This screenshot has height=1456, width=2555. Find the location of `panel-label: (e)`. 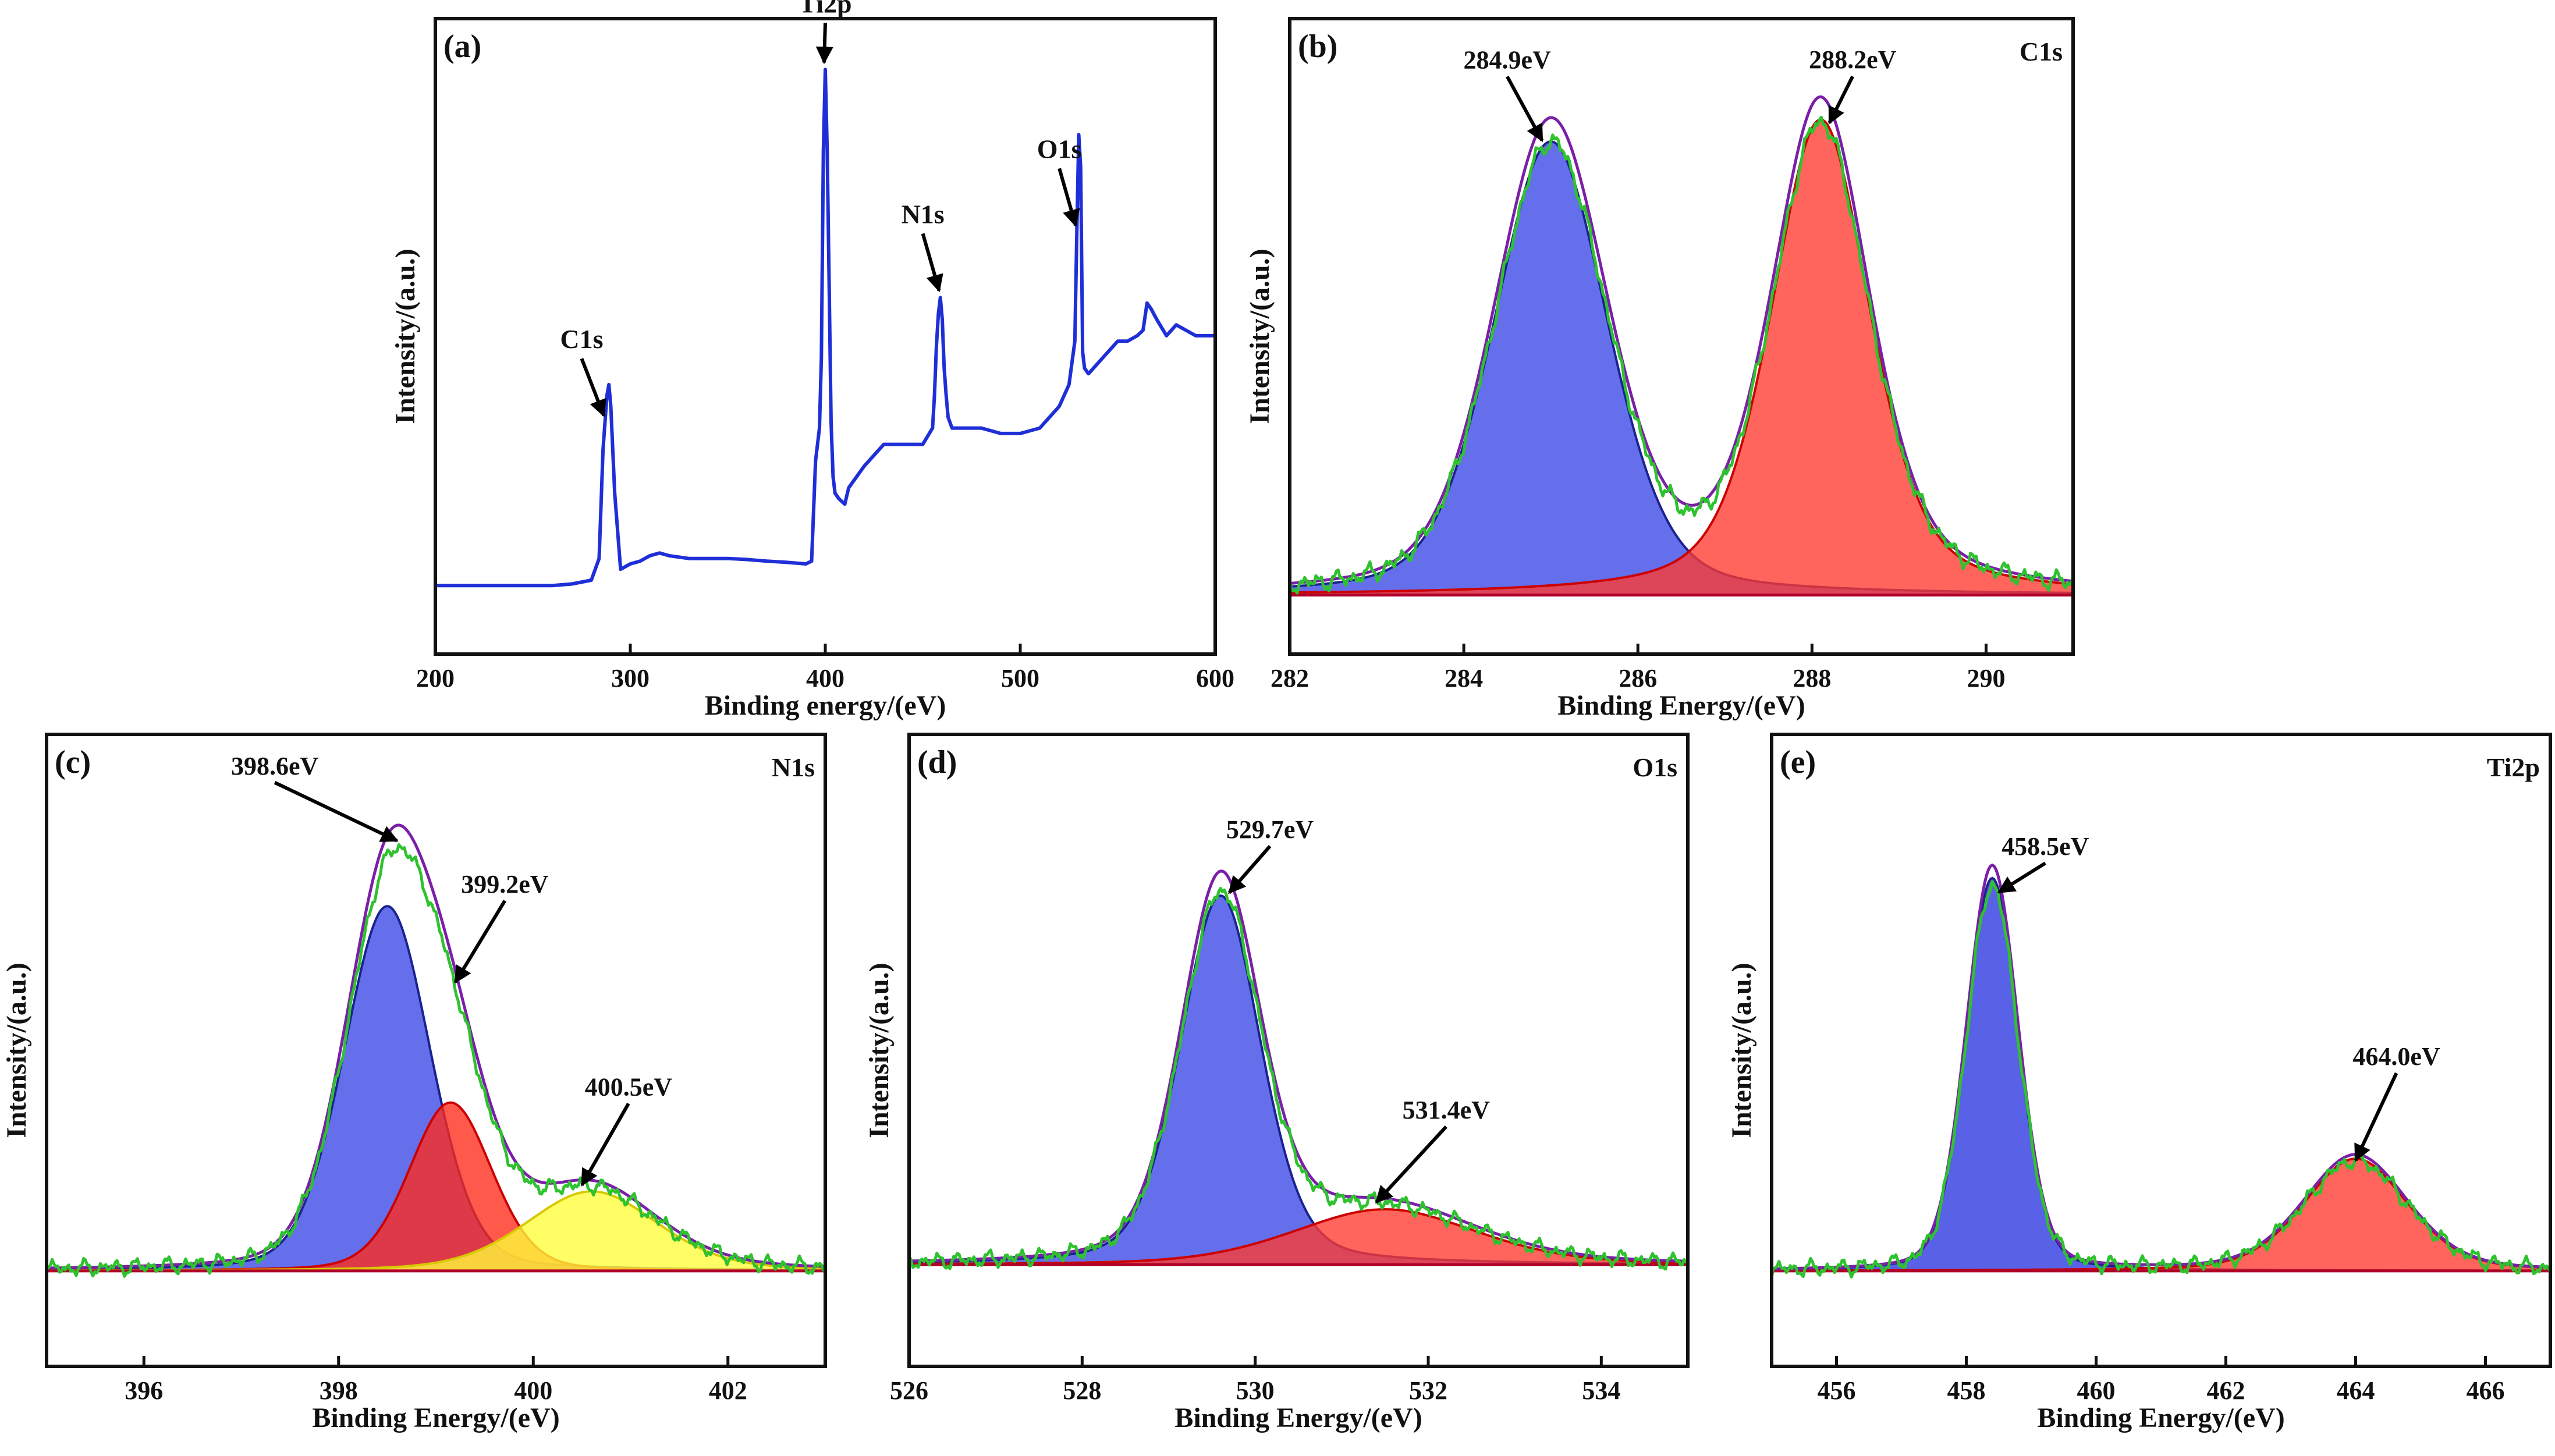

panel-label: (e) is located at coordinates (1798, 762).